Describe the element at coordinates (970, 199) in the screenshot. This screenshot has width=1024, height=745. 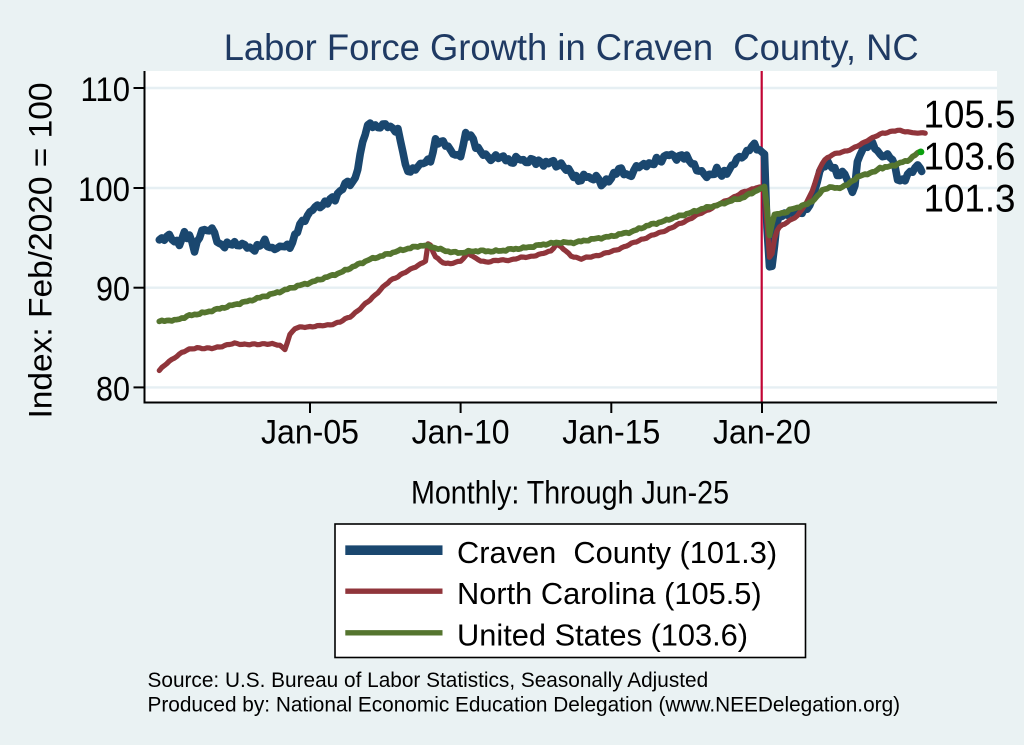
I see `svg-text: 101.3` at that location.